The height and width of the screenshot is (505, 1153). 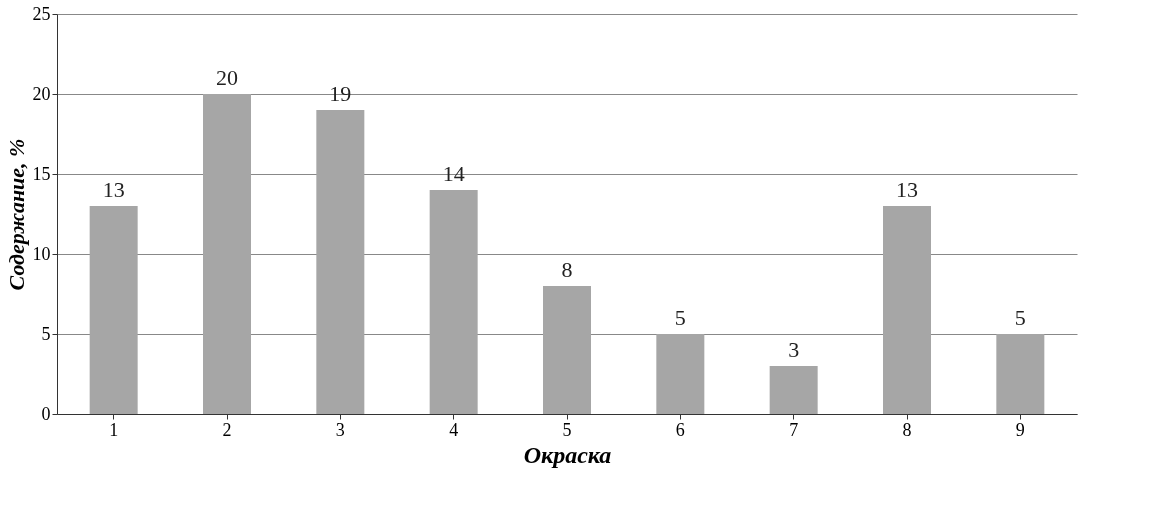 What do you see at coordinates (794, 349) in the screenshot?
I see `data-label: 3` at bounding box center [794, 349].